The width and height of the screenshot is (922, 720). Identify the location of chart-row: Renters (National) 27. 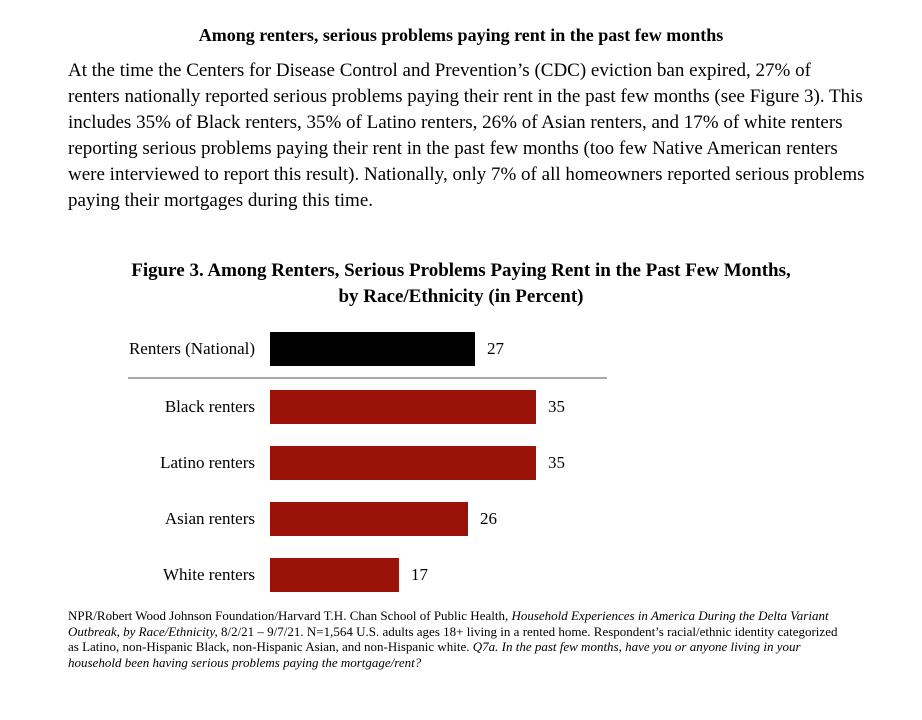
(495, 349).